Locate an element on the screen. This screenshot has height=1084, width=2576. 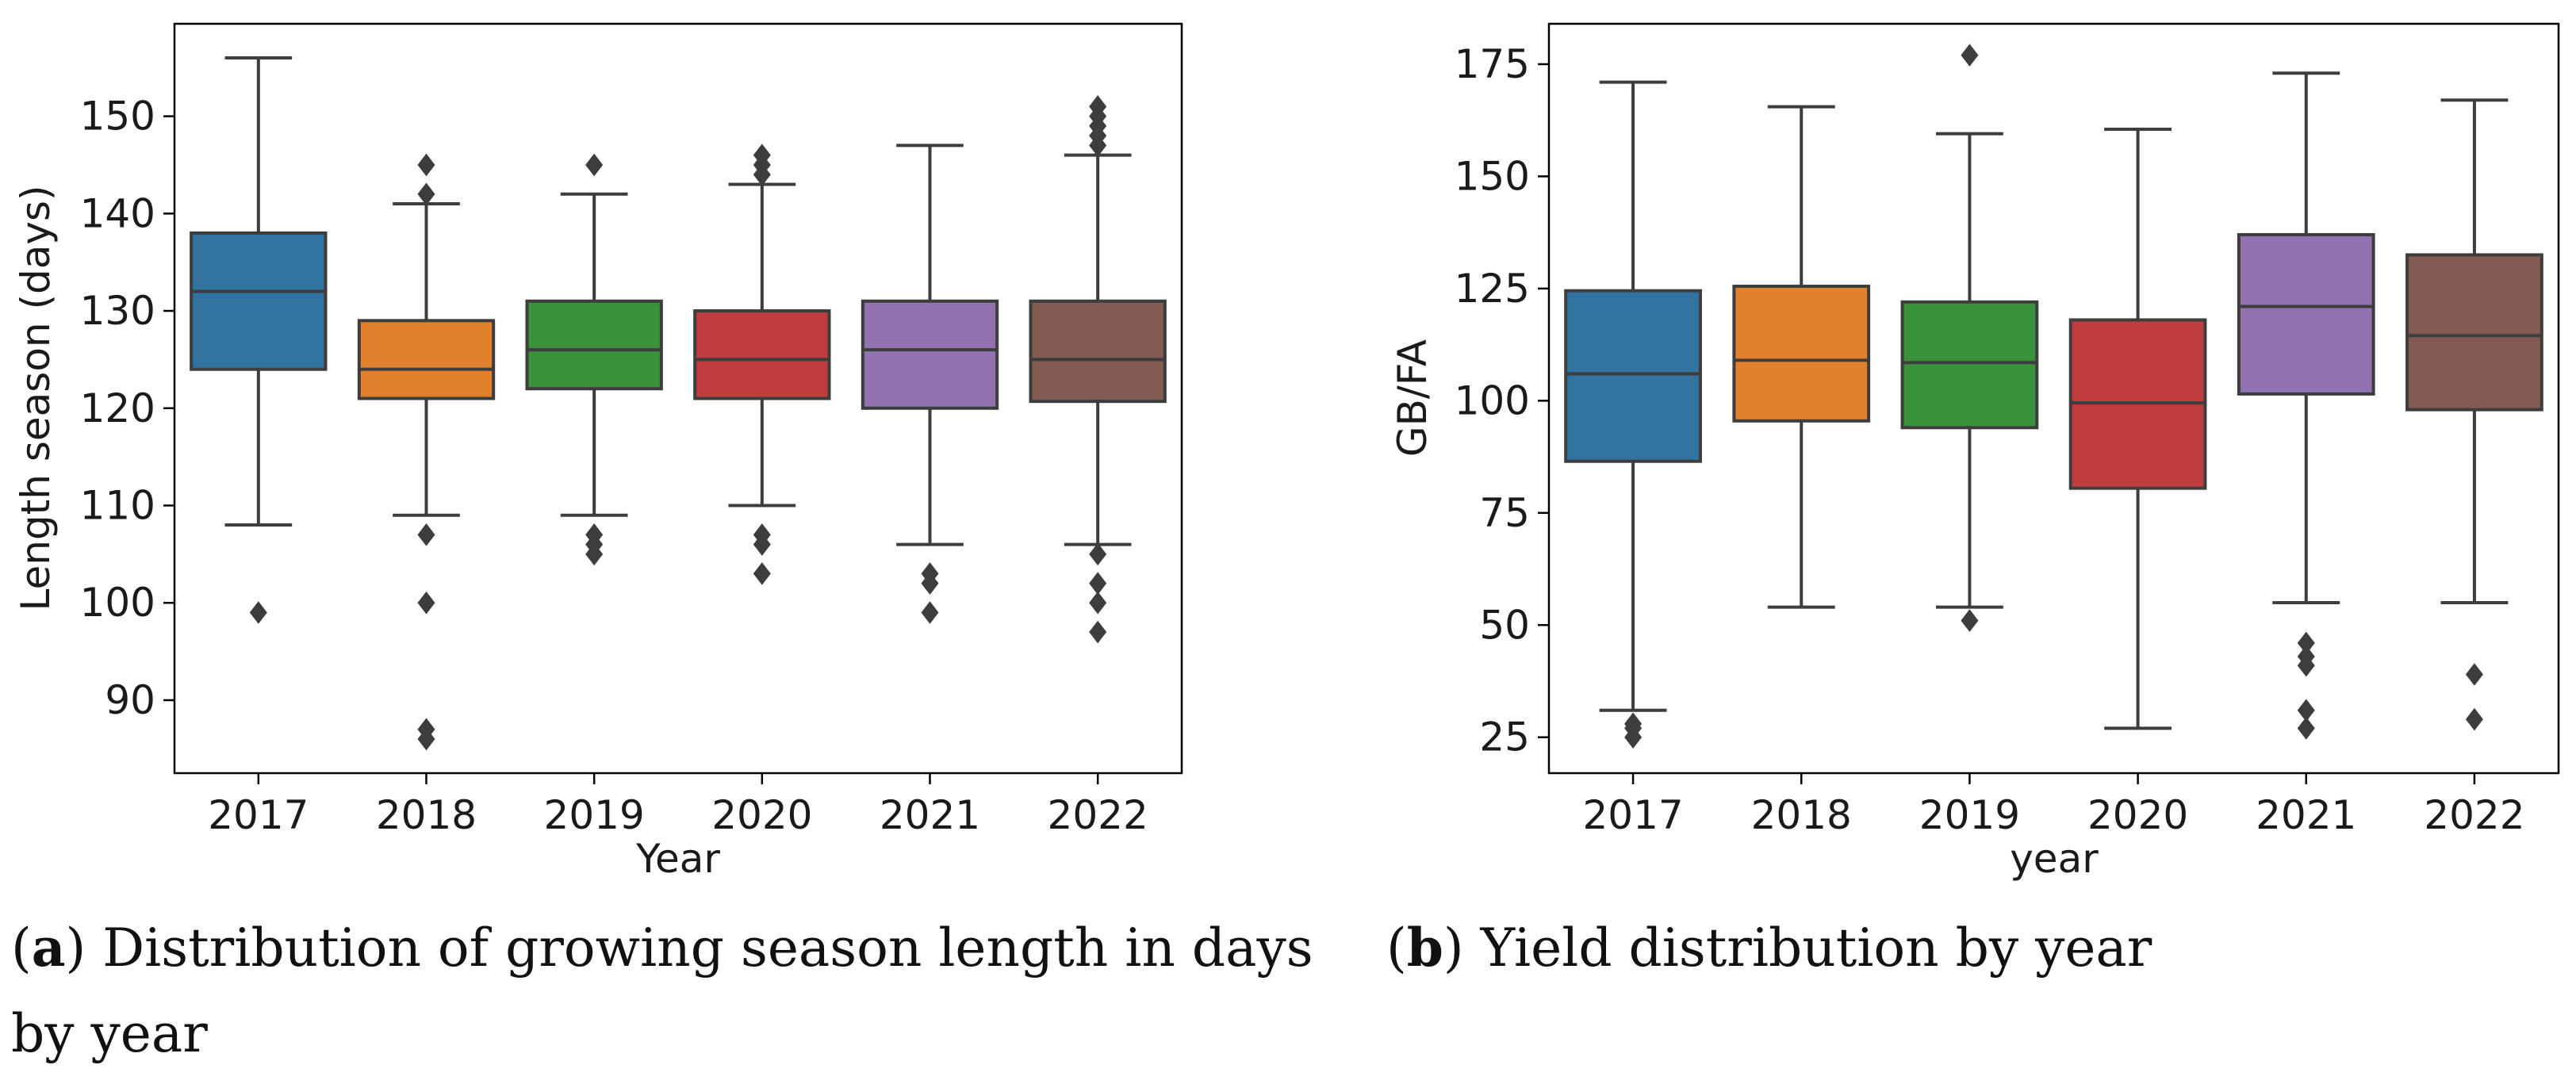
y-tick-label: 130 is located at coordinates (118, 311).